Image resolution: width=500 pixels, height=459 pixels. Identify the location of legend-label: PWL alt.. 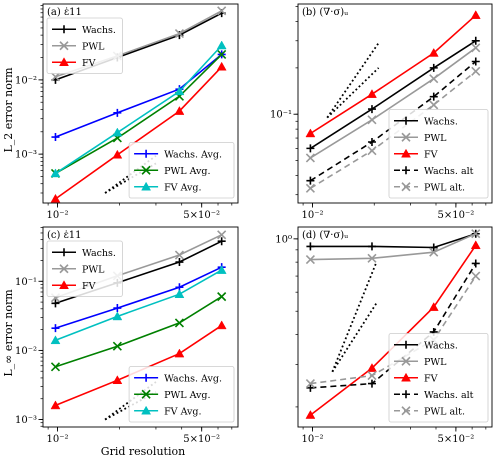
(444, 411).